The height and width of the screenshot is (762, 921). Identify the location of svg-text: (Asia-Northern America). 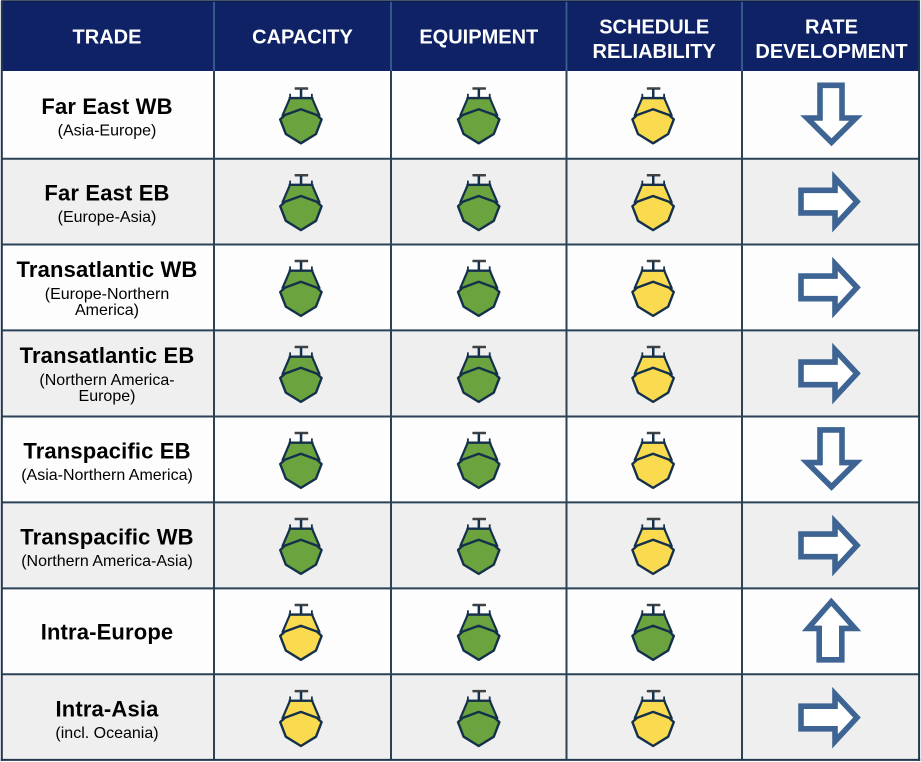
(107, 475).